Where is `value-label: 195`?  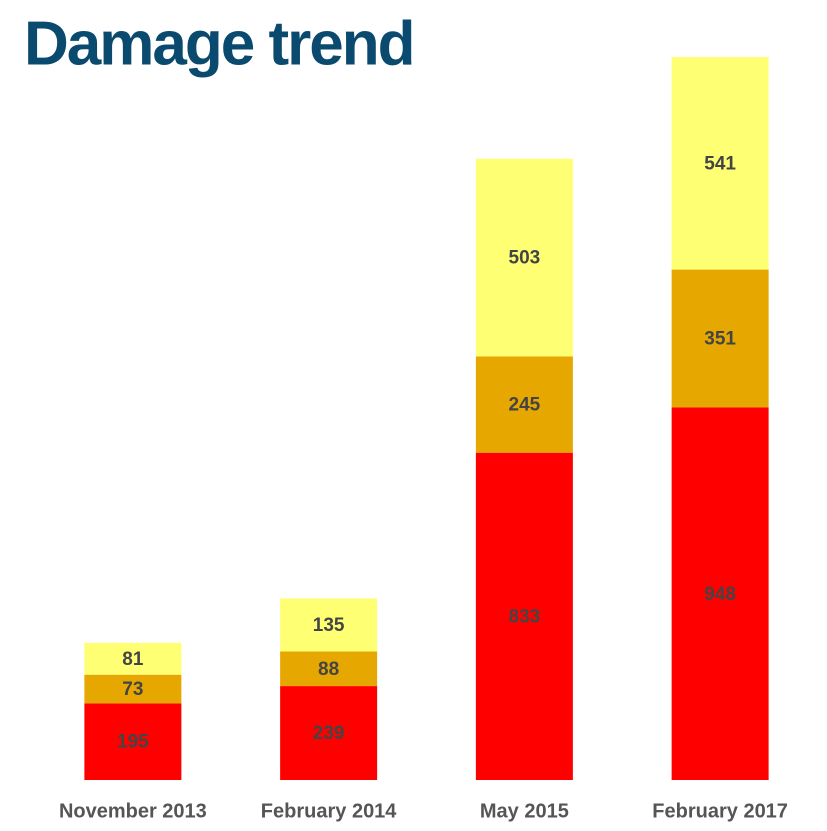 value-label: 195 is located at coordinates (133, 742).